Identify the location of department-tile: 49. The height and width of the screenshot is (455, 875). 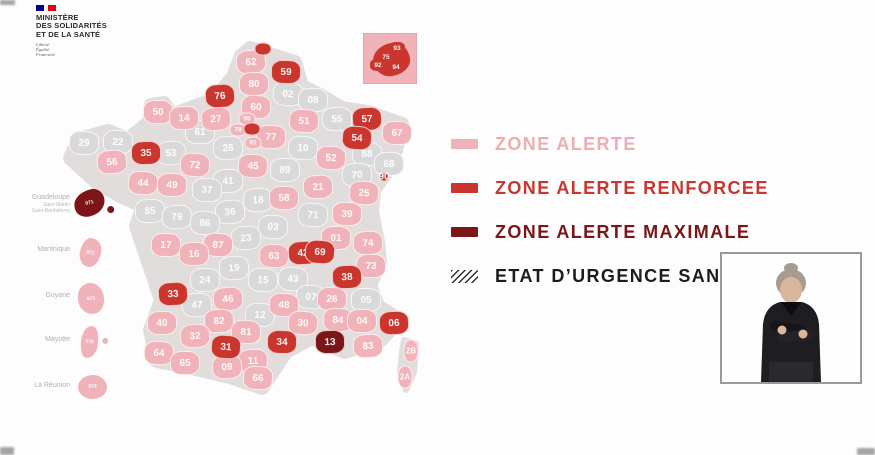
(172, 185).